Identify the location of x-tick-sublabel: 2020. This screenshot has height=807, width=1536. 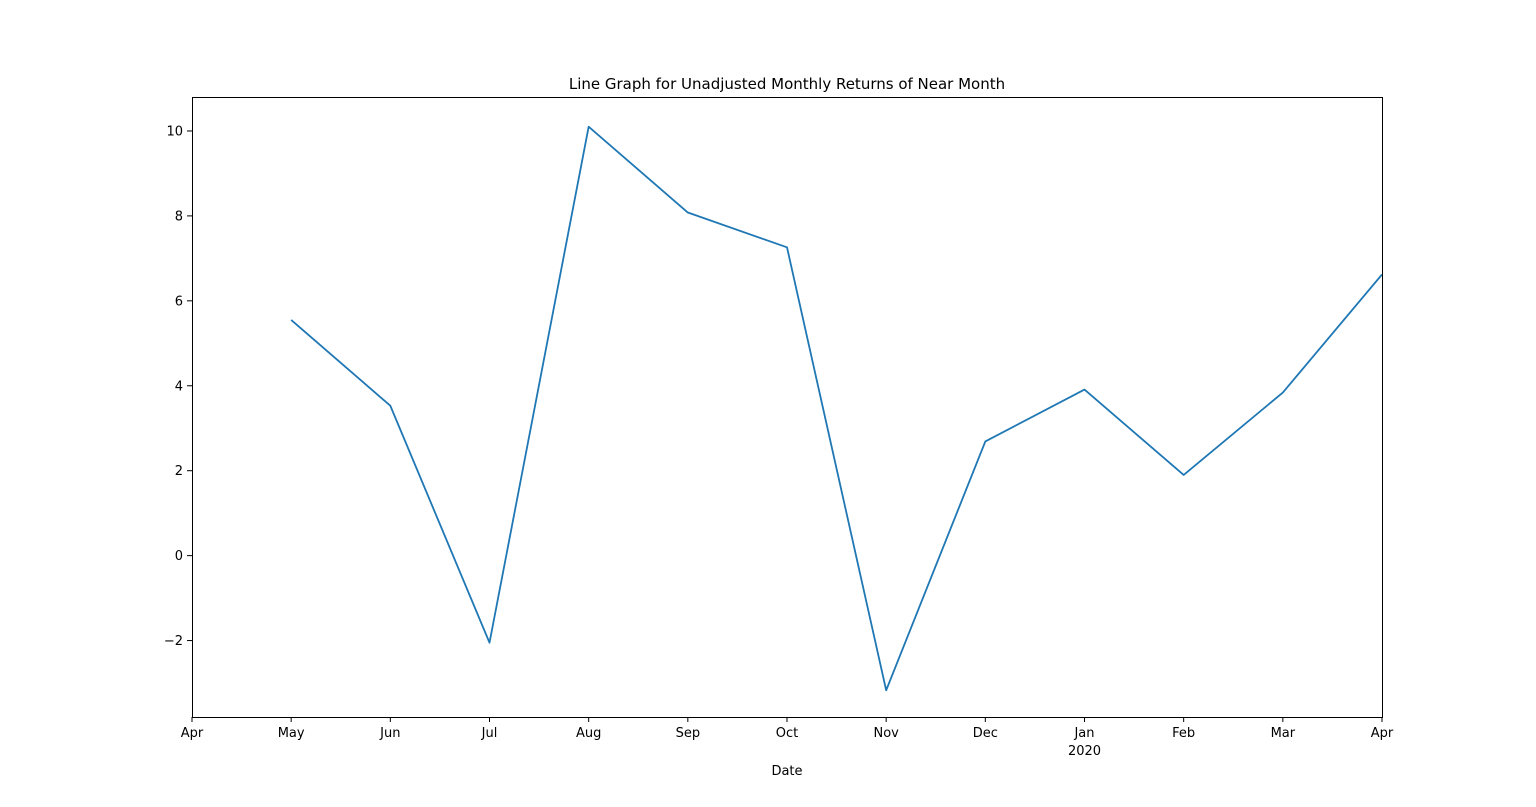
(1084, 751).